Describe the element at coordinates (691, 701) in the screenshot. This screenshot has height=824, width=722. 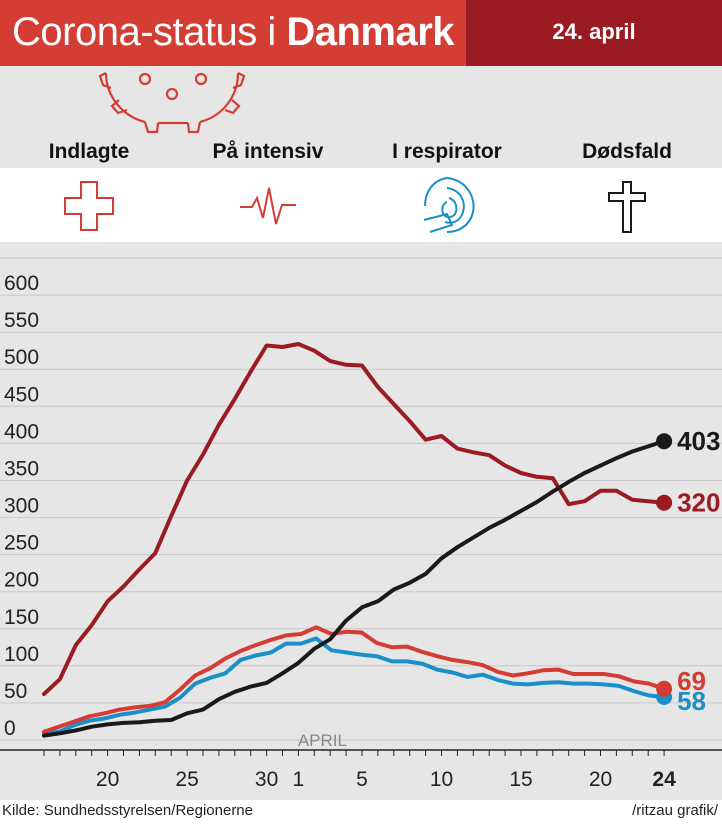
I see `end-label-respirator: 58` at that location.